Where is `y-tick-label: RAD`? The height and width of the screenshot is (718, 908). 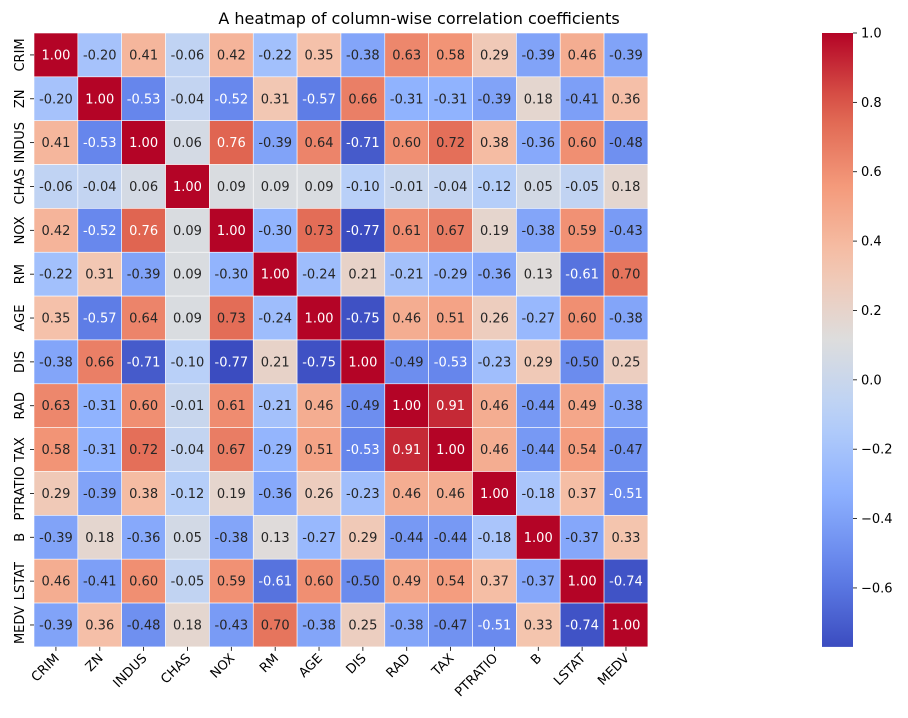
y-tick-label: RAD is located at coordinates (20, 405).